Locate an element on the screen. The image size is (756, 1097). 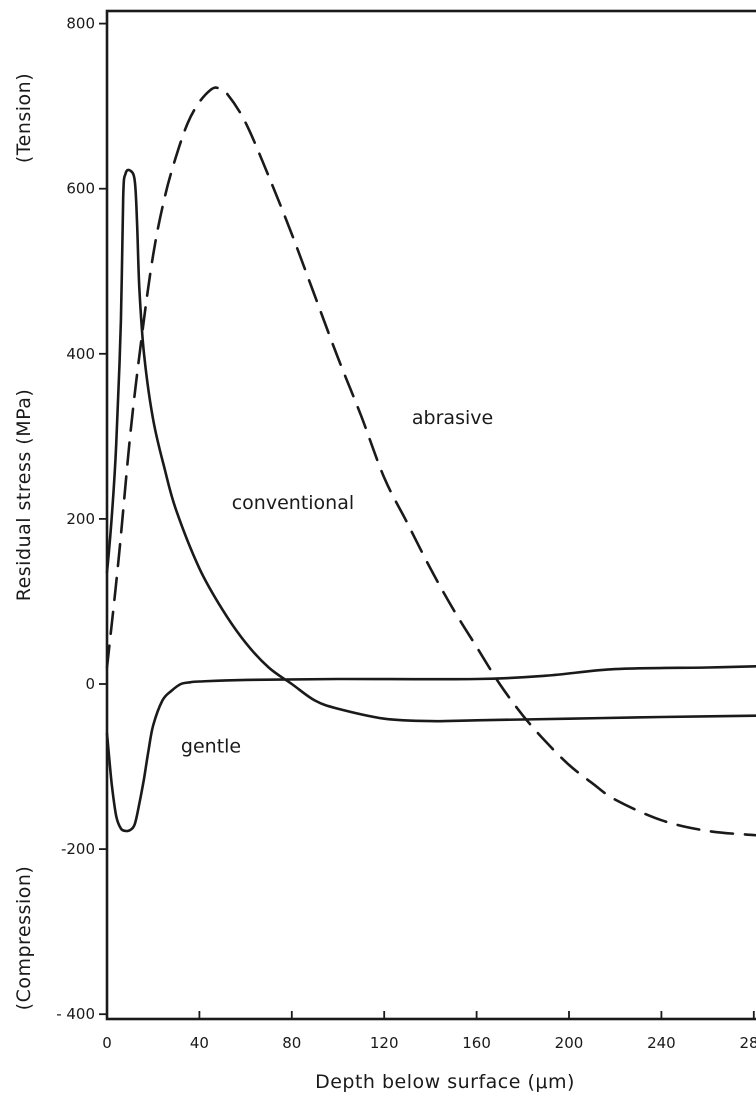
y-axis-title: Residual stress (MPa) is located at coordinates (24, 495).